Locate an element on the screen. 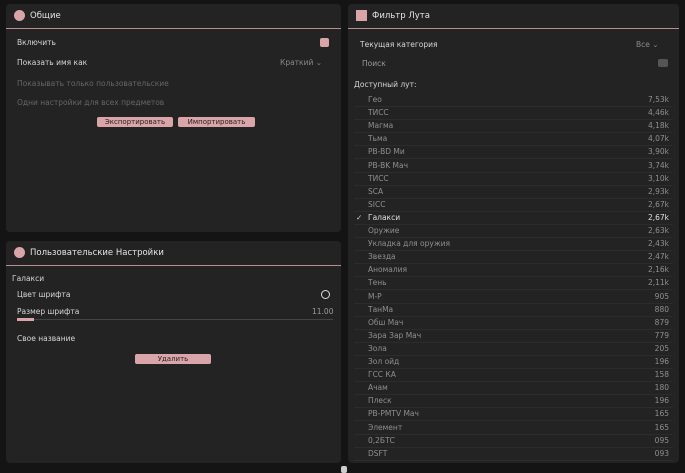 This screenshot has width=685, height=473. item-value: 7,53k is located at coordinates (658, 99).